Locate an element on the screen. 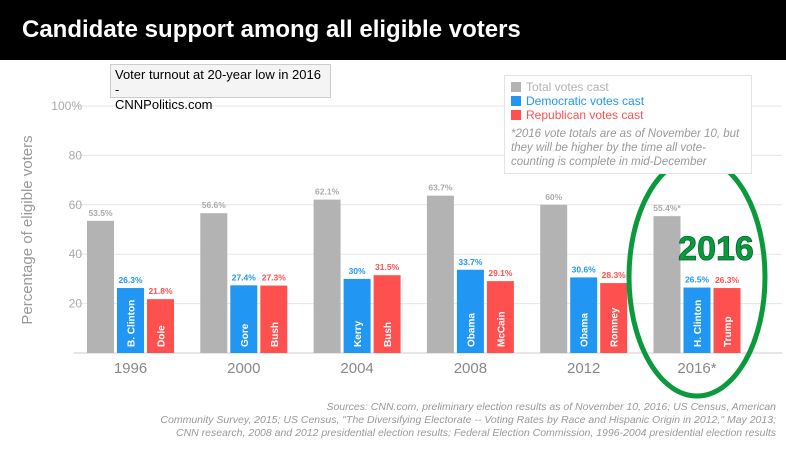 Image resolution: width=786 pixels, height=459 pixels. data-label: 55.4%* is located at coordinates (667, 208).